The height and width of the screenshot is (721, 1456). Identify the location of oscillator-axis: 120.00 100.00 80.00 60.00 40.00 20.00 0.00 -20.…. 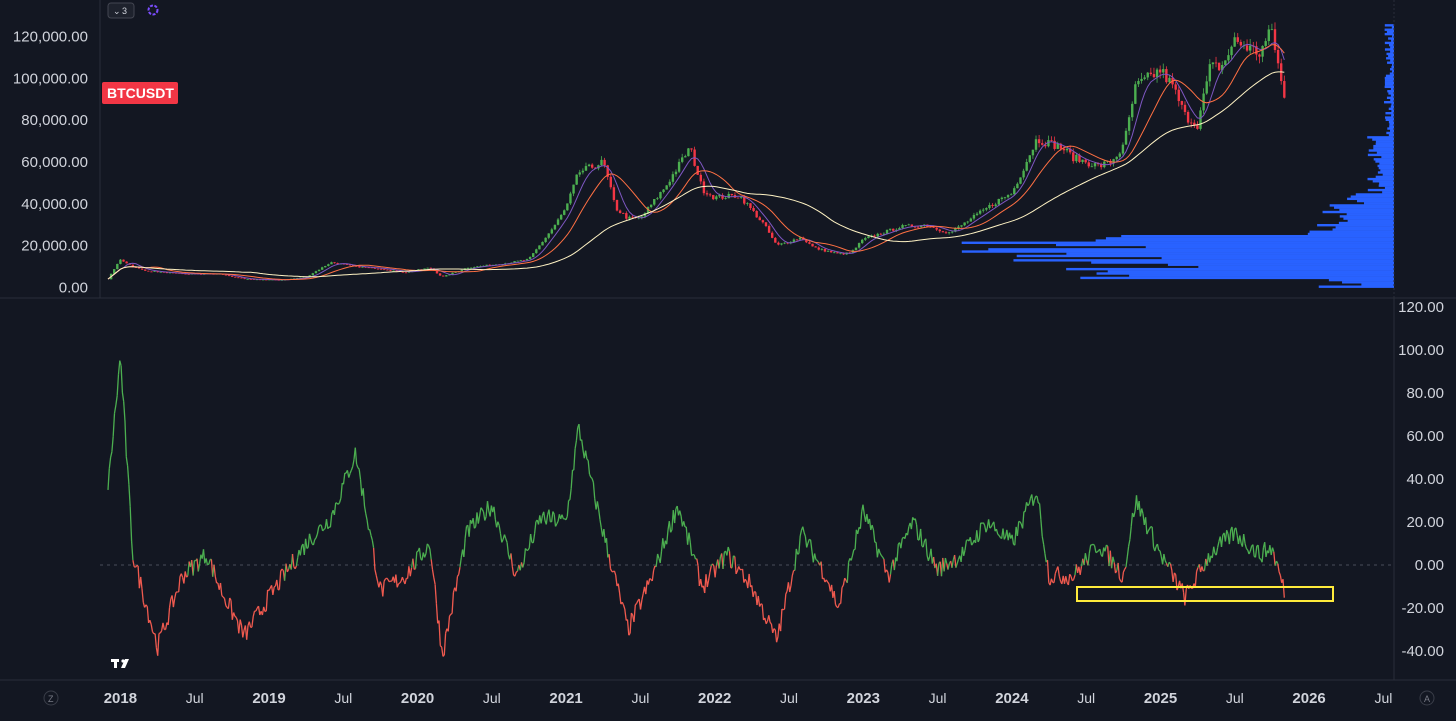
(1421, 479).